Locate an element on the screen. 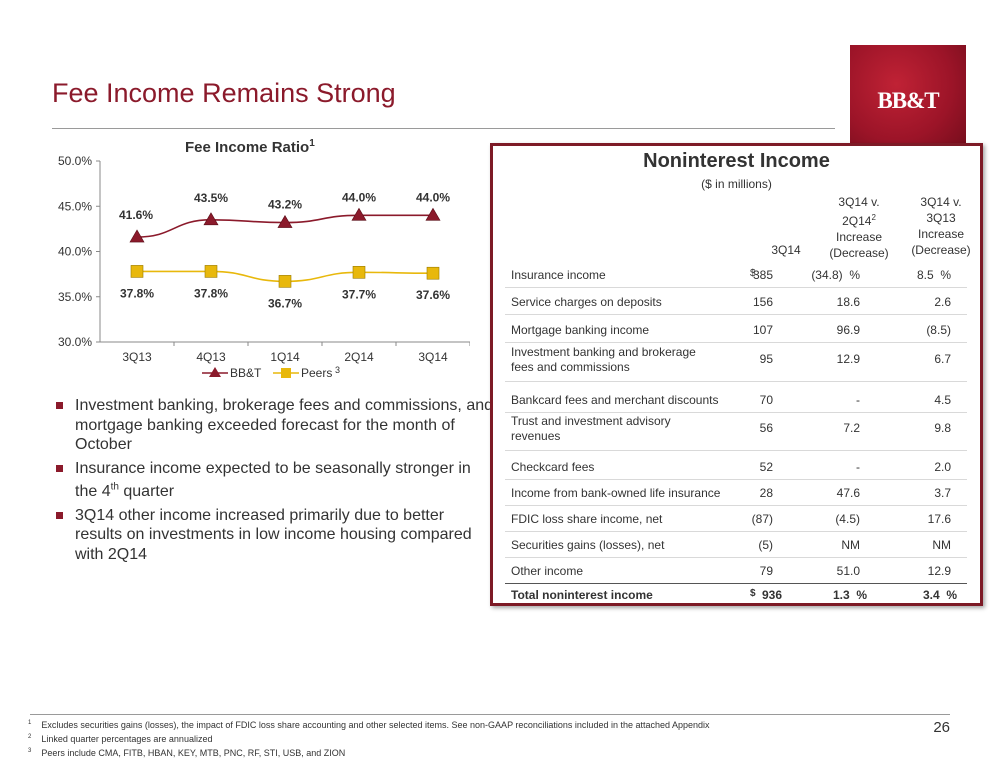  col-header-line: (Decrease) is located at coordinates (941, 250).